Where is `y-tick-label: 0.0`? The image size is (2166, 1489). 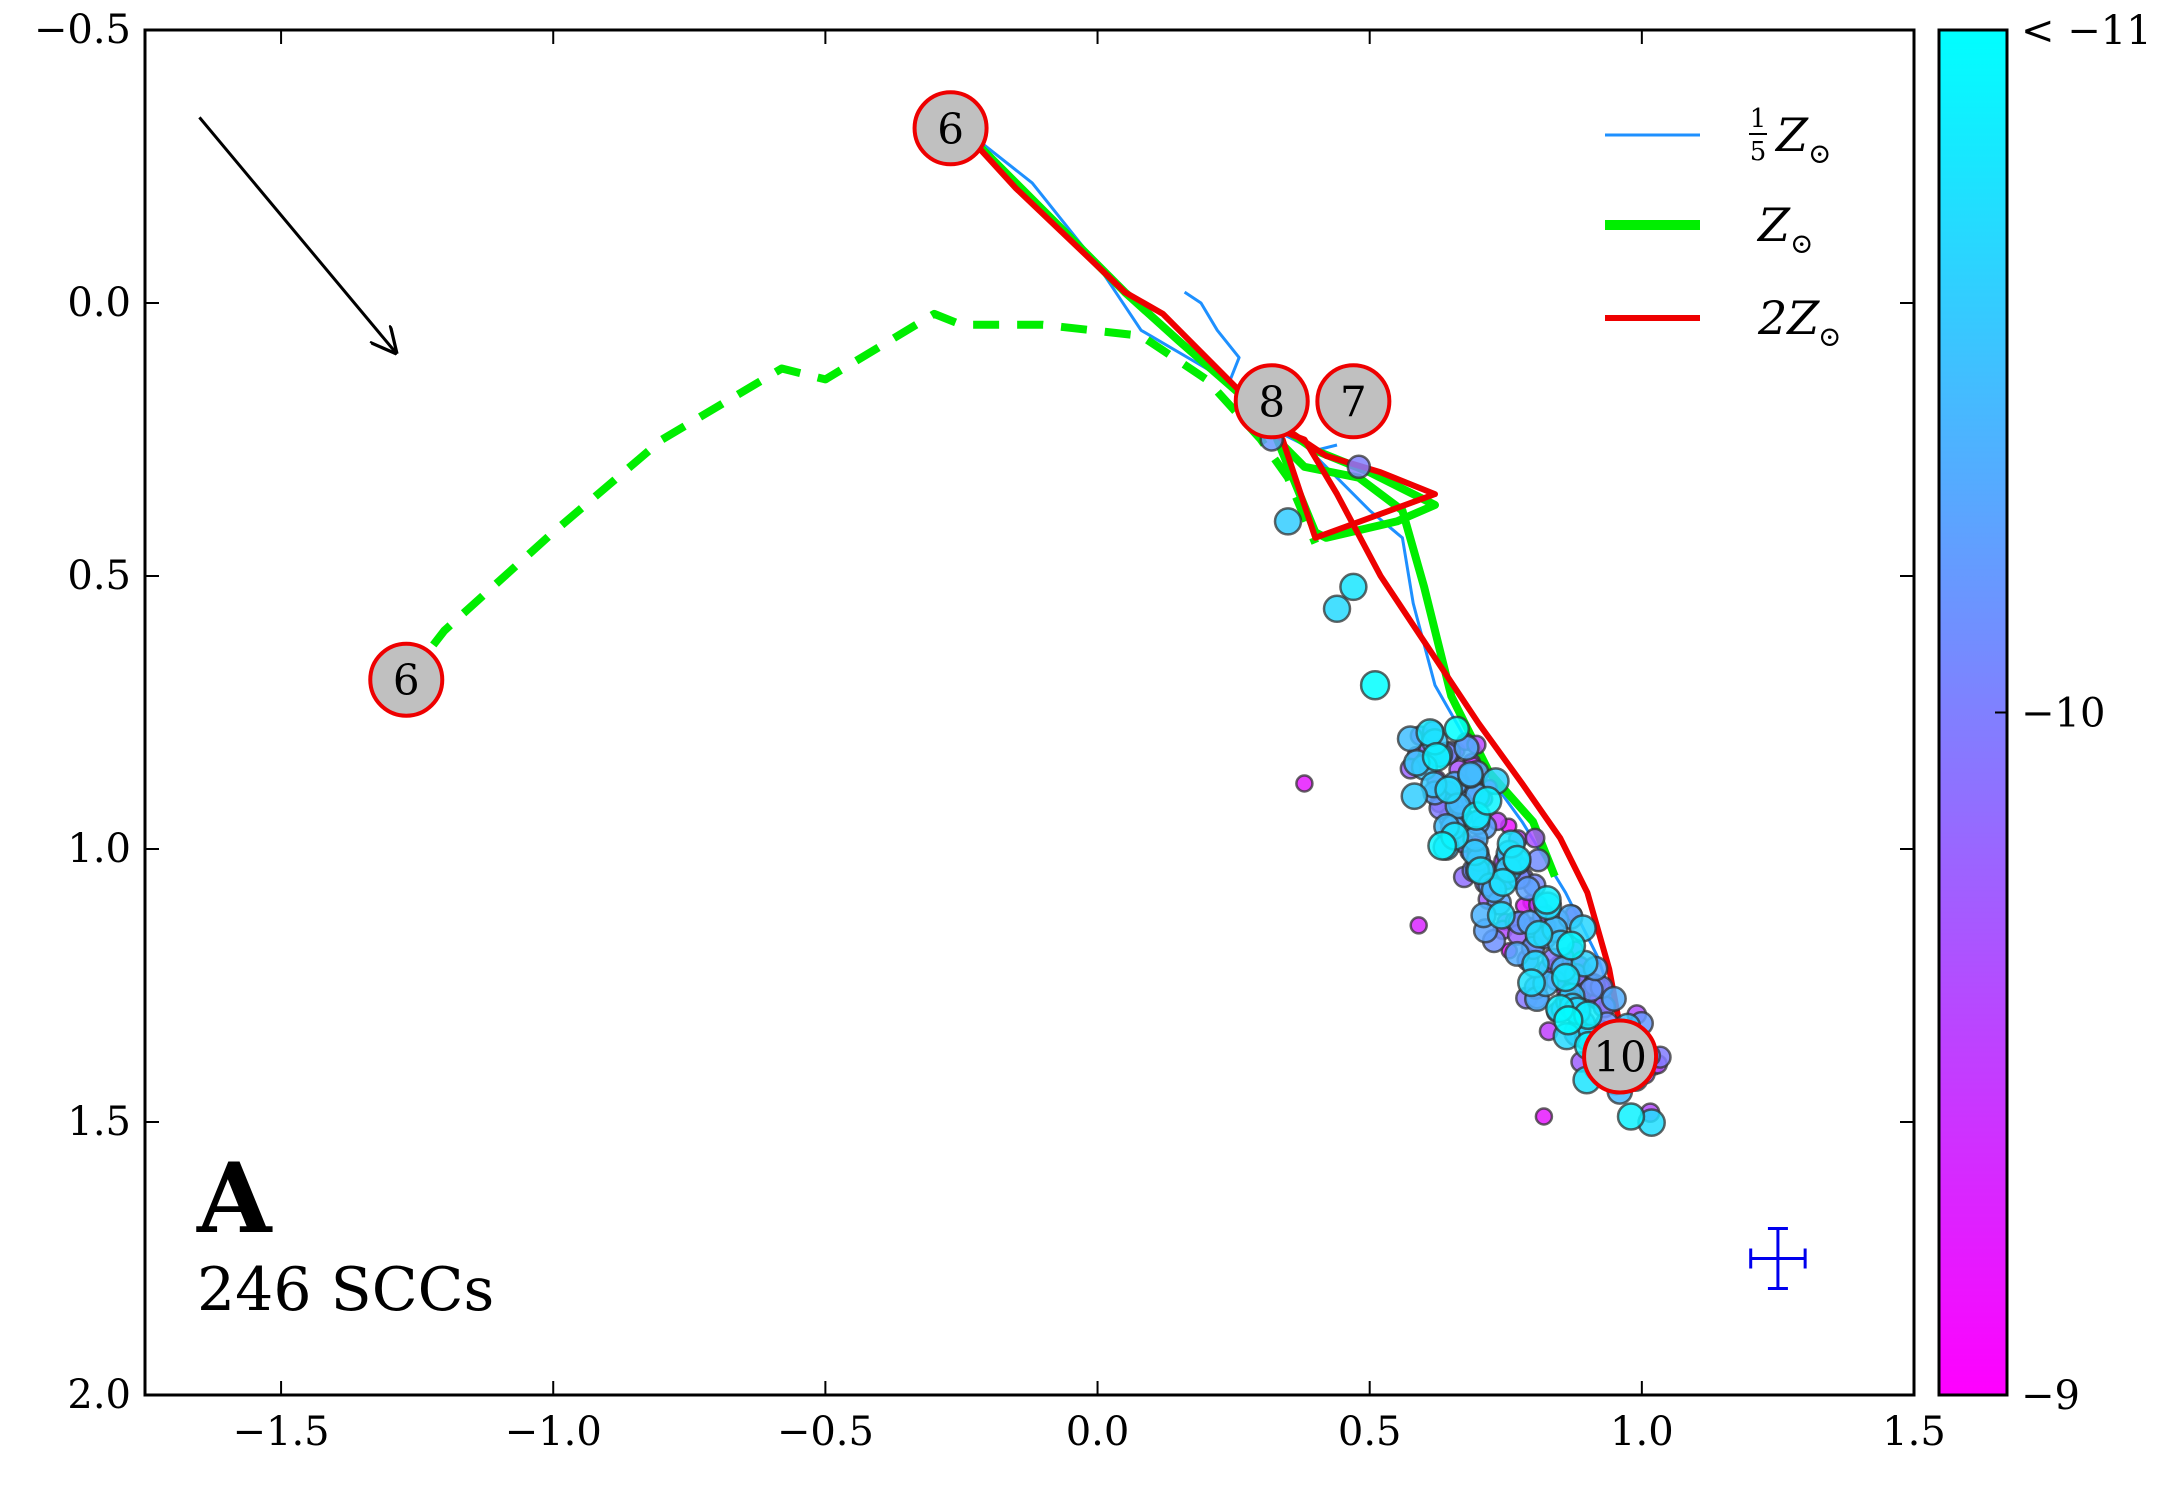
y-tick-label: 0.0 is located at coordinates (99, 303).